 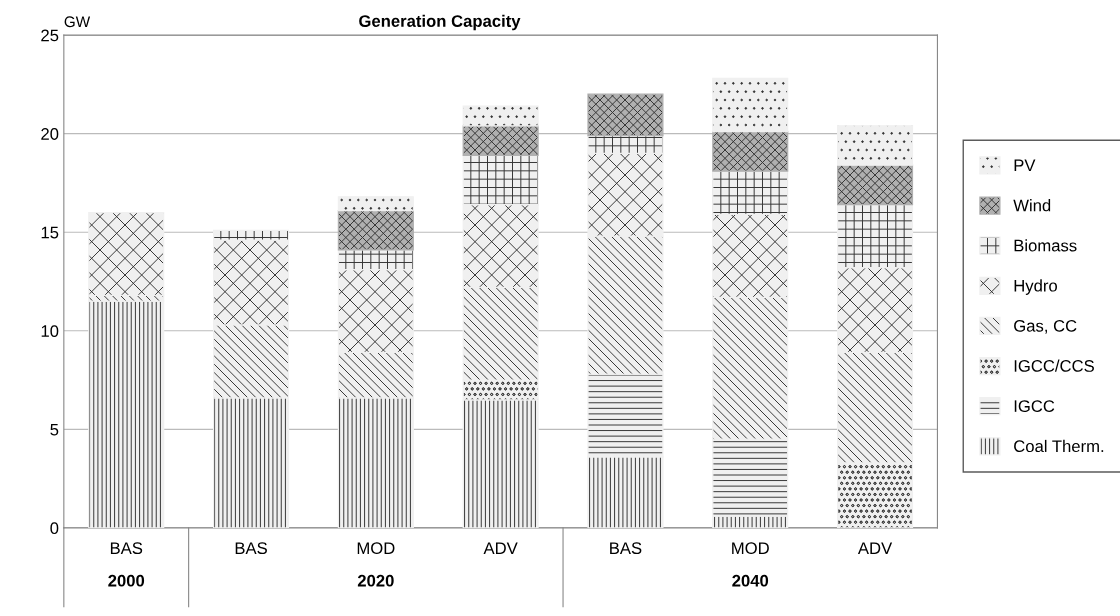 I want to click on y-tick-label: 10, so click(x=50, y=331).